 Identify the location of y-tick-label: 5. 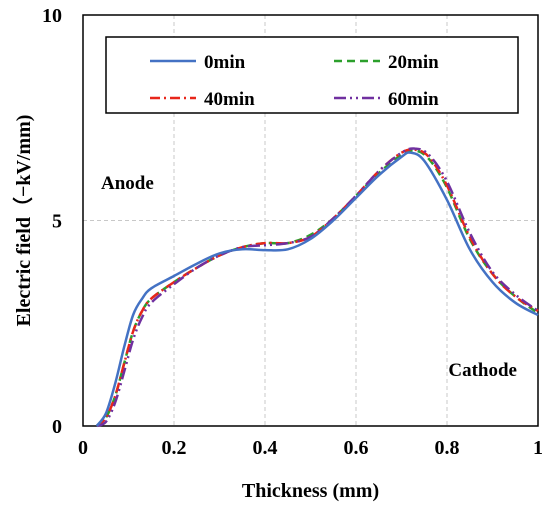
(57, 222).